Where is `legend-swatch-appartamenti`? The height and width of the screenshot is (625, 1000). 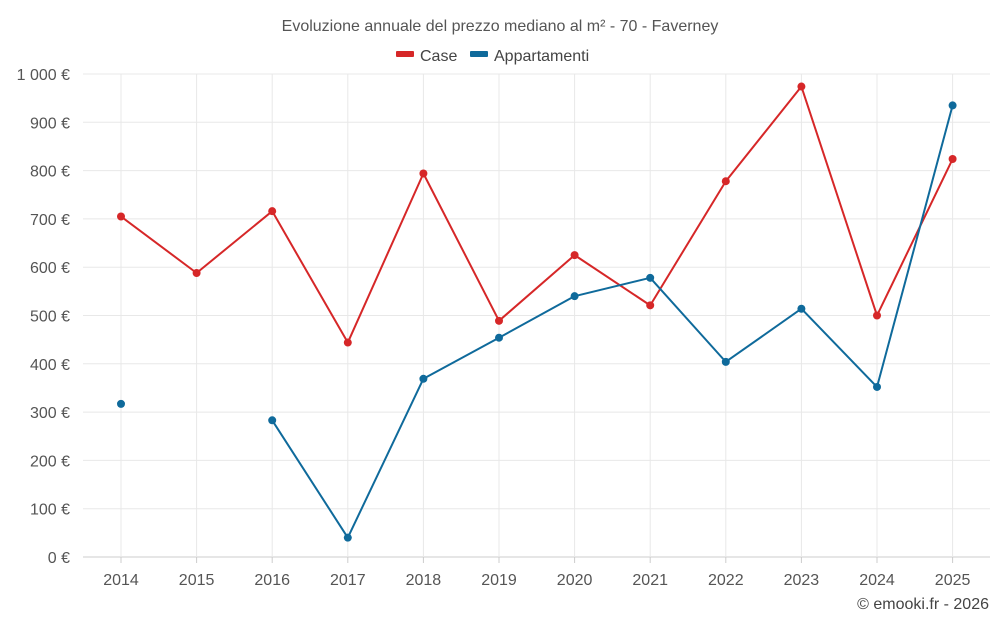
legend-swatch-appartamenti is located at coordinates (479, 54).